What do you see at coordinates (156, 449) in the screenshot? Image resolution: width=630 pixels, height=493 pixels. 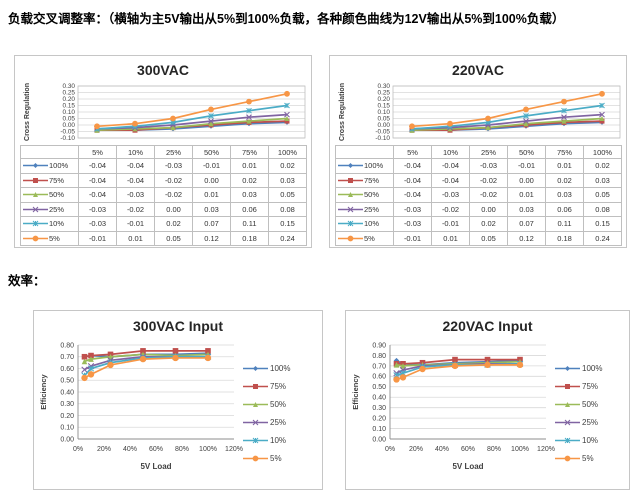 I see `x-tick-label: 60%` at bounding box center [156, 449].